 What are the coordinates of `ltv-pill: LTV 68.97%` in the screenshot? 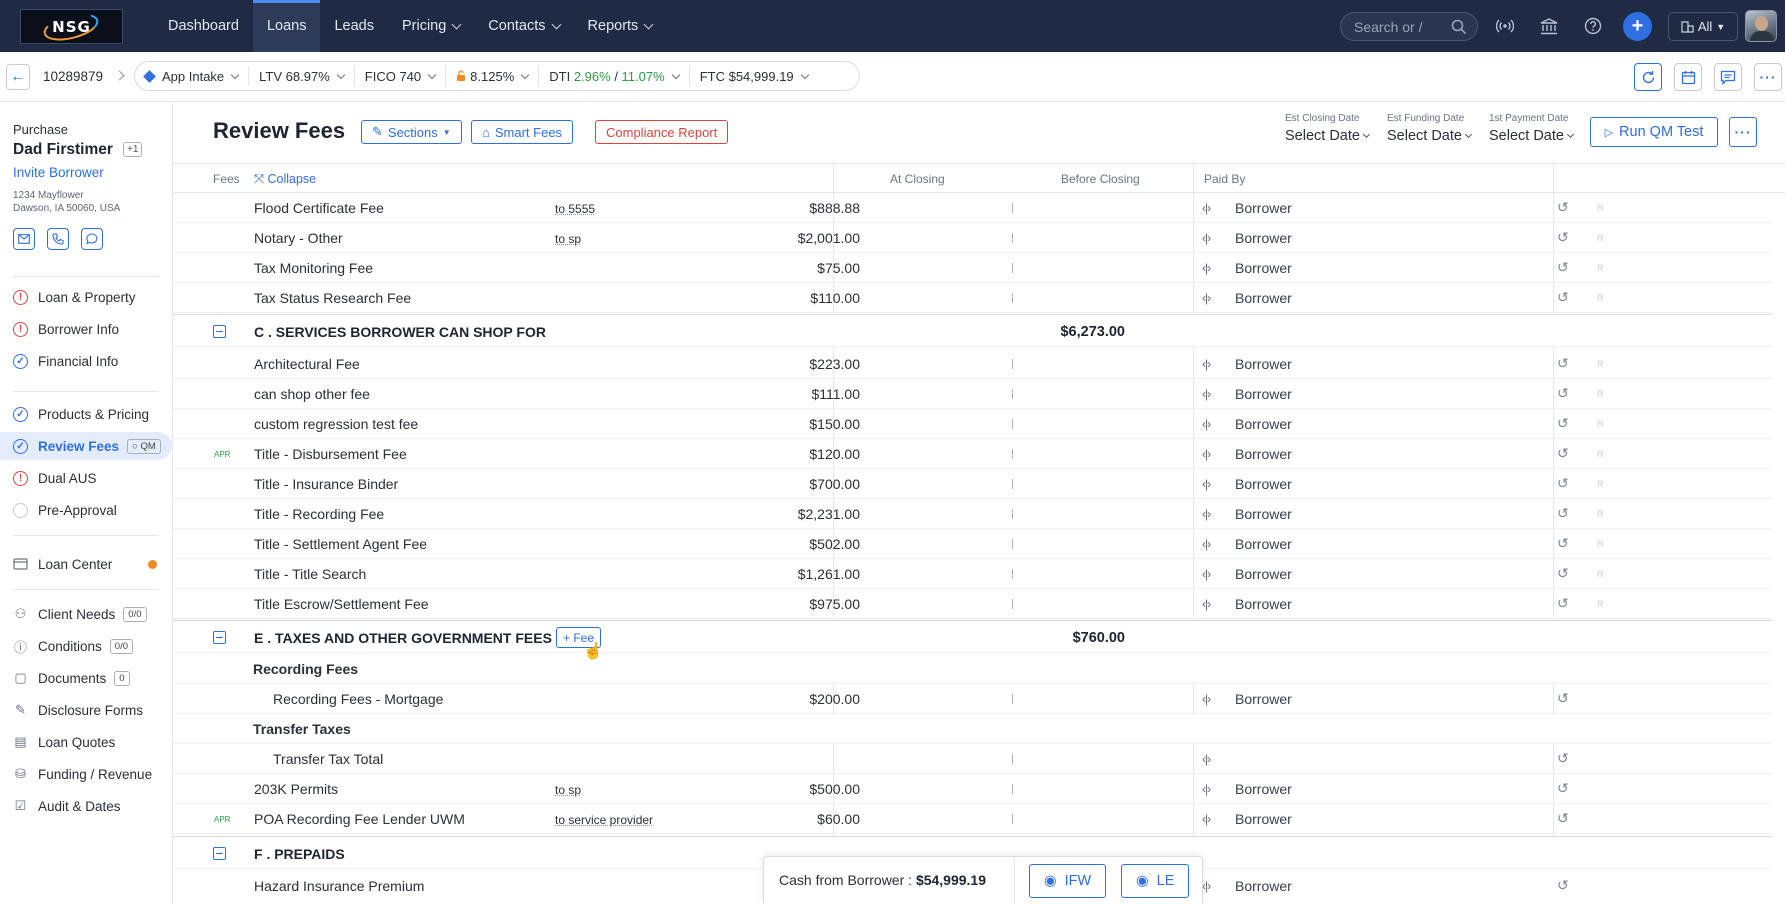 It's located at (302, 76).